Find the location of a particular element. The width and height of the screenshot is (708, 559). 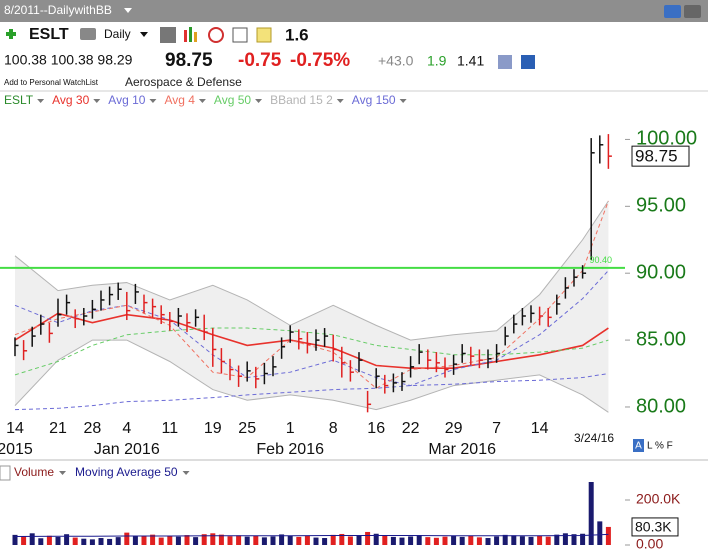

x-month-label: Jan 2016 is located at coordinates (127, 449).